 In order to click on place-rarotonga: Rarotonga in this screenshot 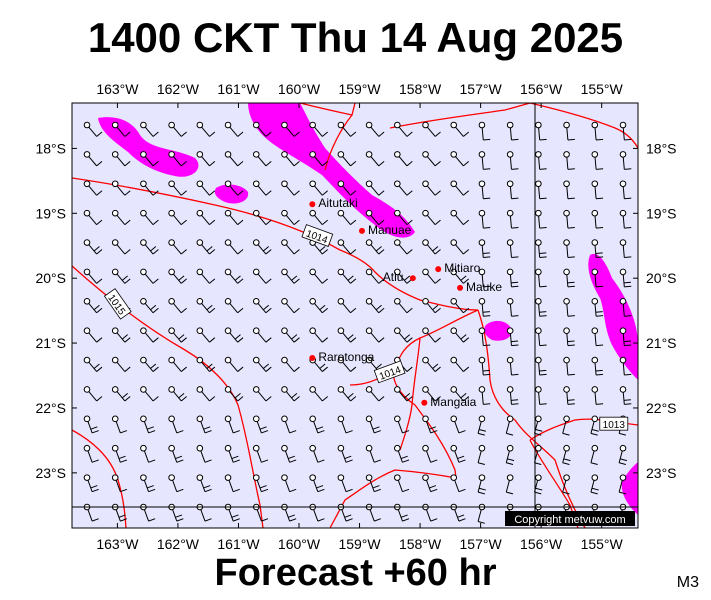, I will do `click(342, 357)`.